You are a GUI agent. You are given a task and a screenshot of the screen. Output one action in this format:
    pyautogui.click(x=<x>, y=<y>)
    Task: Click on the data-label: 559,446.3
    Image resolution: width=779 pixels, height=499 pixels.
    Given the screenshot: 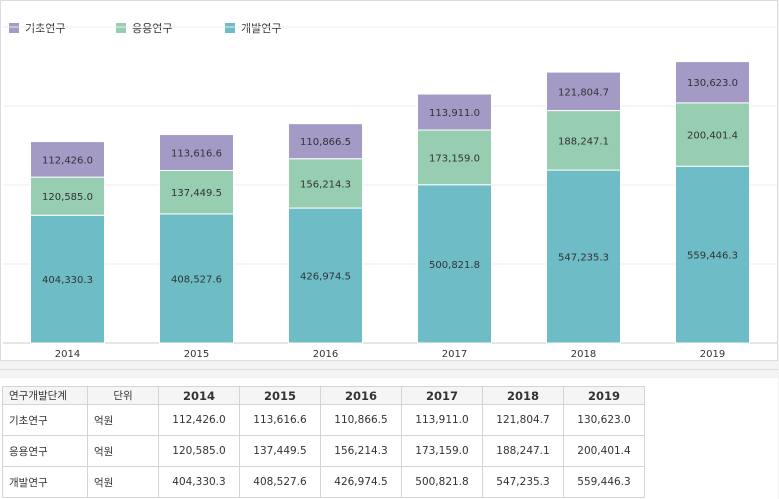 What is the action you would take?
    pyautogui.click(x=712, y=256)
    